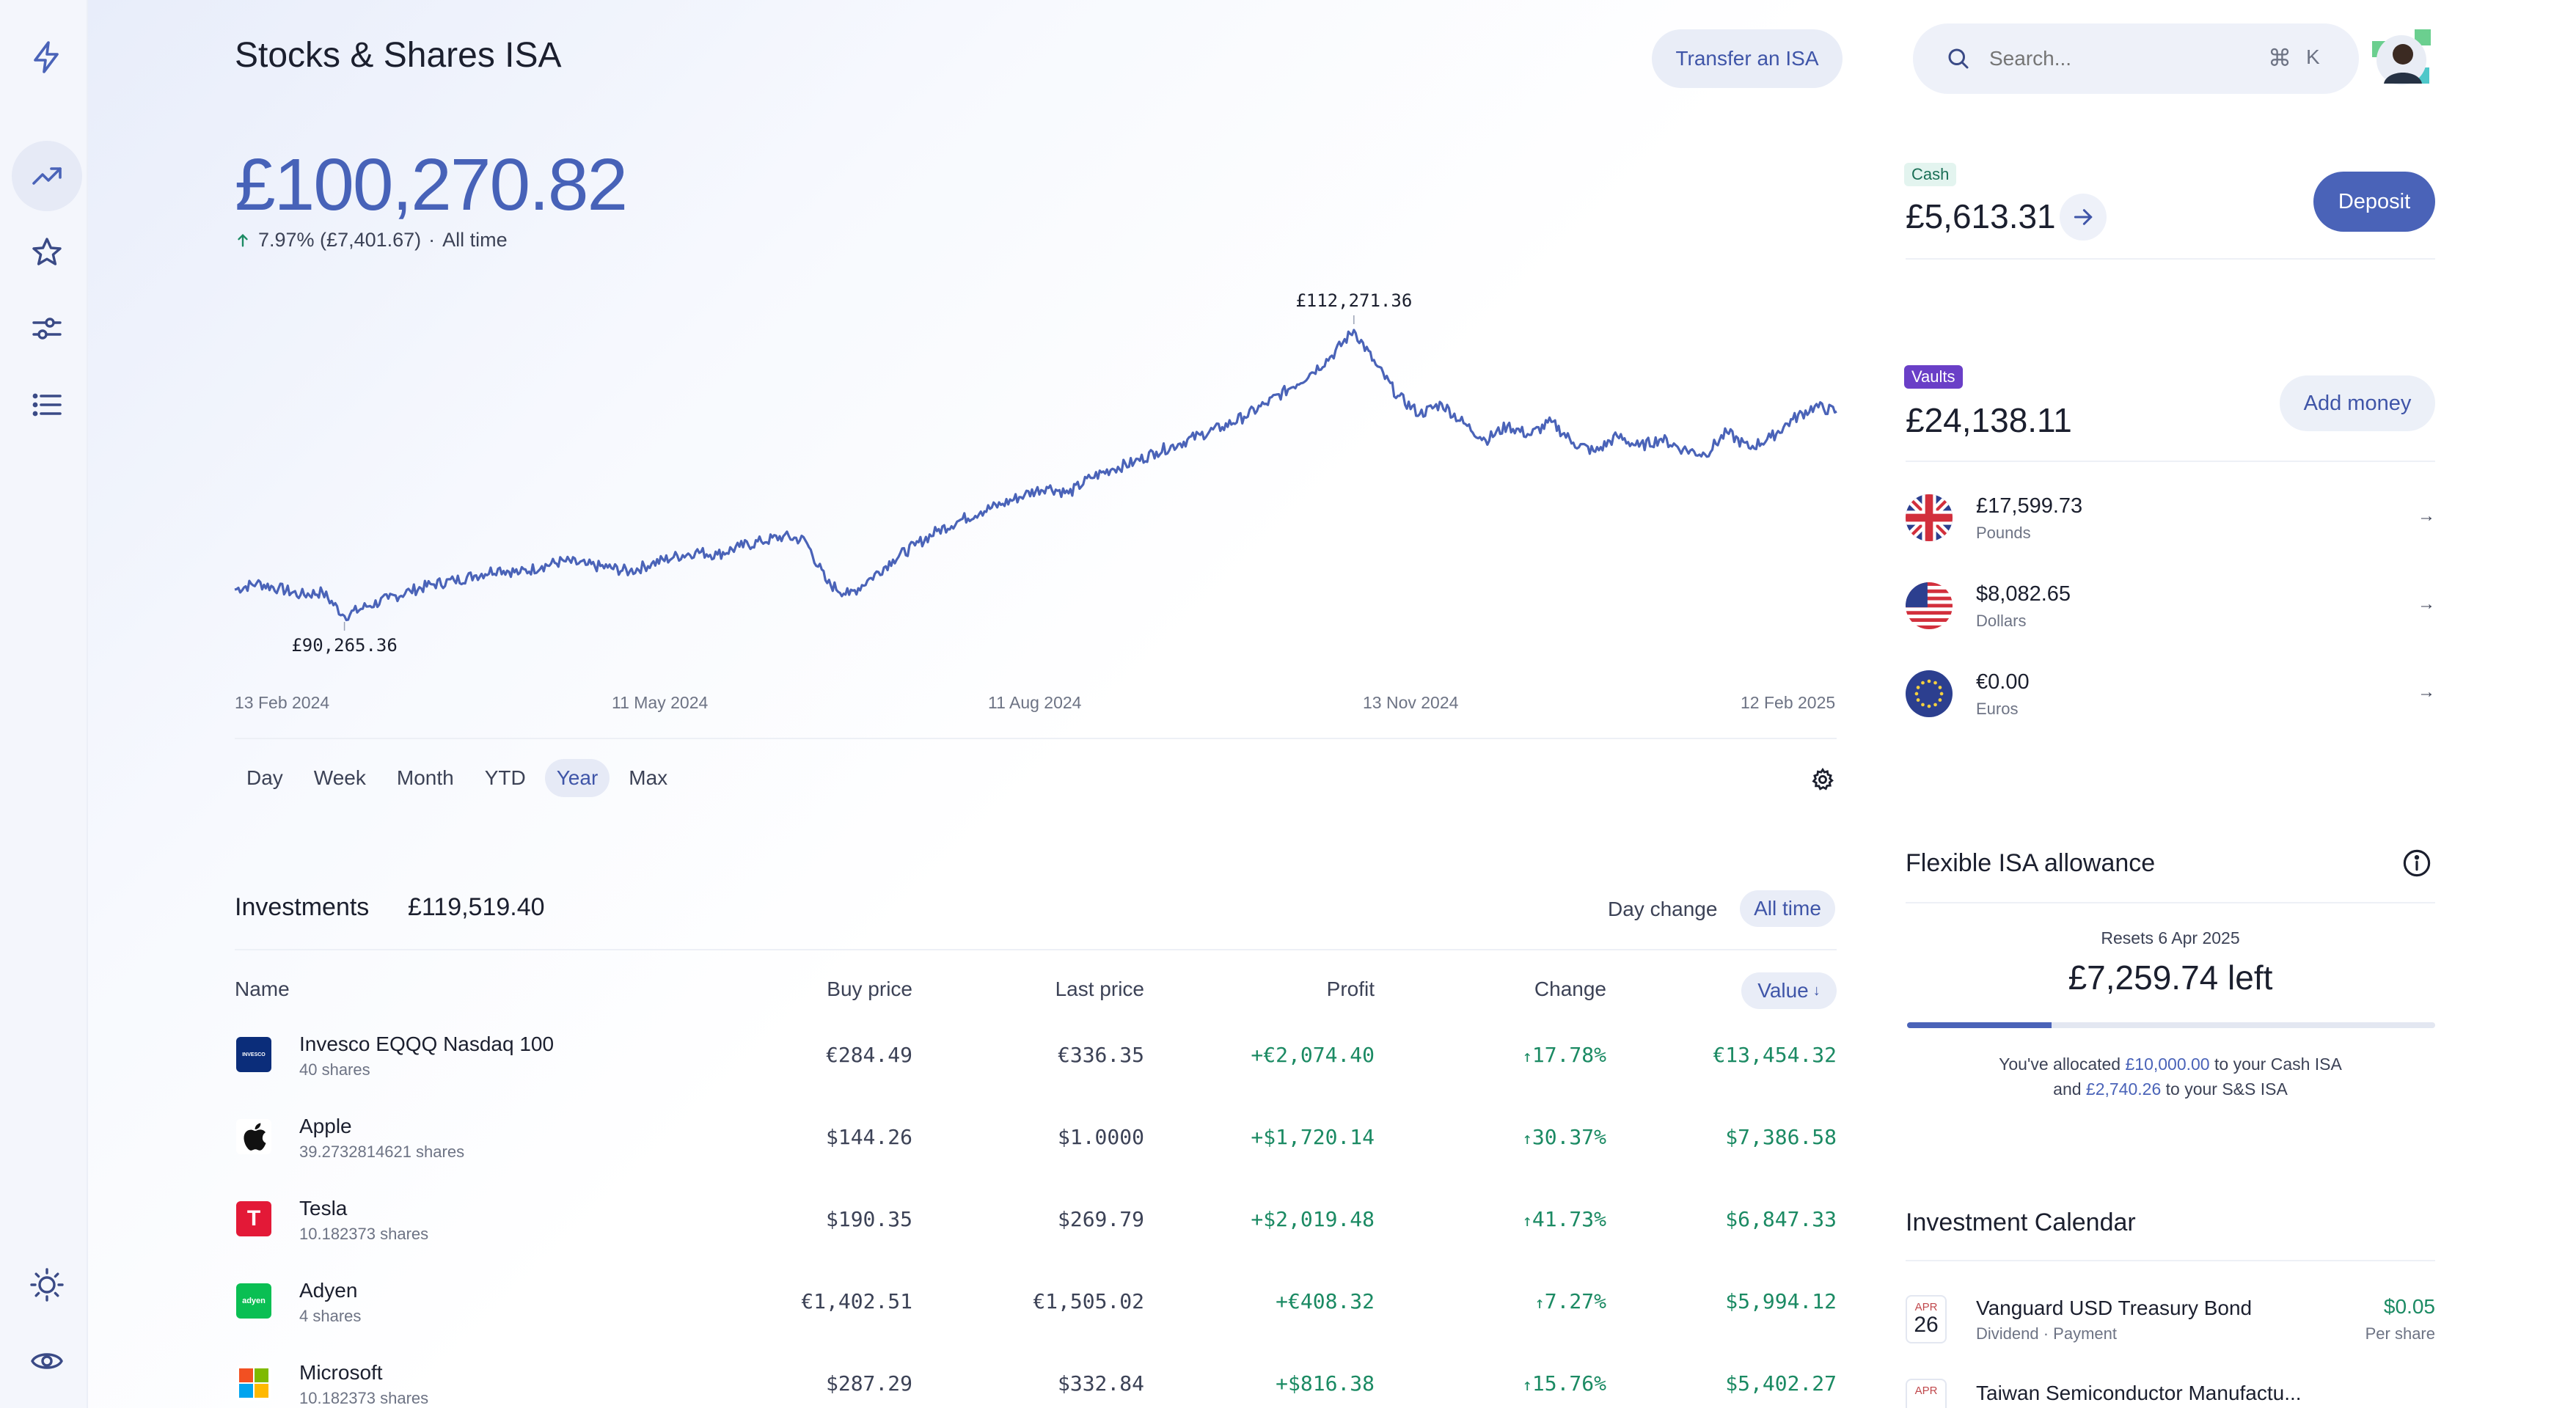 This screenshot has height=1408, width=2576. What do you see at coordinates (1747, 58) in the screenshot?
I see `transfer-isa-button: Transfer an ISA` at bounding box center [1747, 58].